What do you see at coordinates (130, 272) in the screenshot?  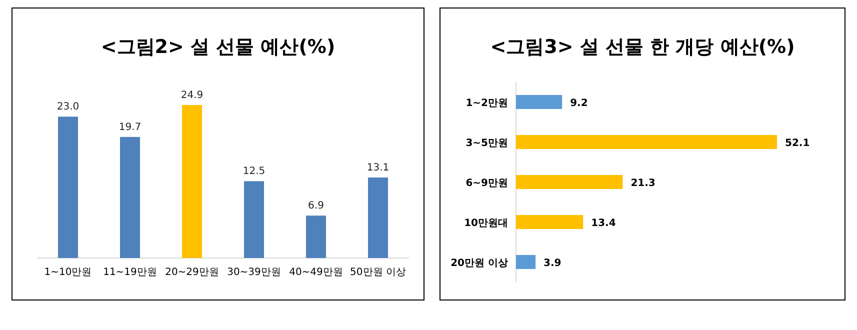 I see `x-tick-label: 11~19만원` at bounding box center [130, 272].